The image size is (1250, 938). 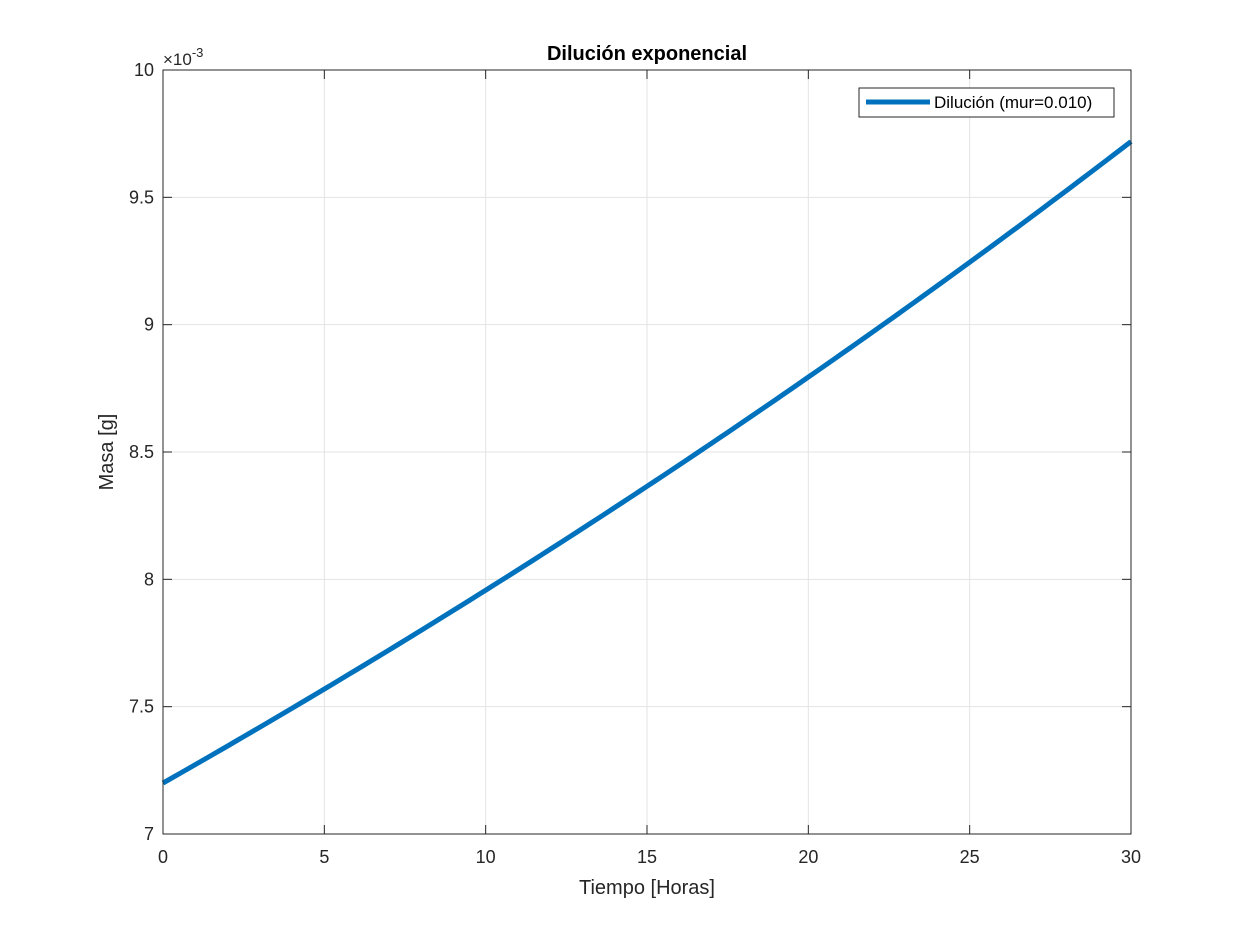 What do you see at coordinates (486, 857) in the screenshot?
I see `x-tick-label: 10` at bounding box center [486, 857].